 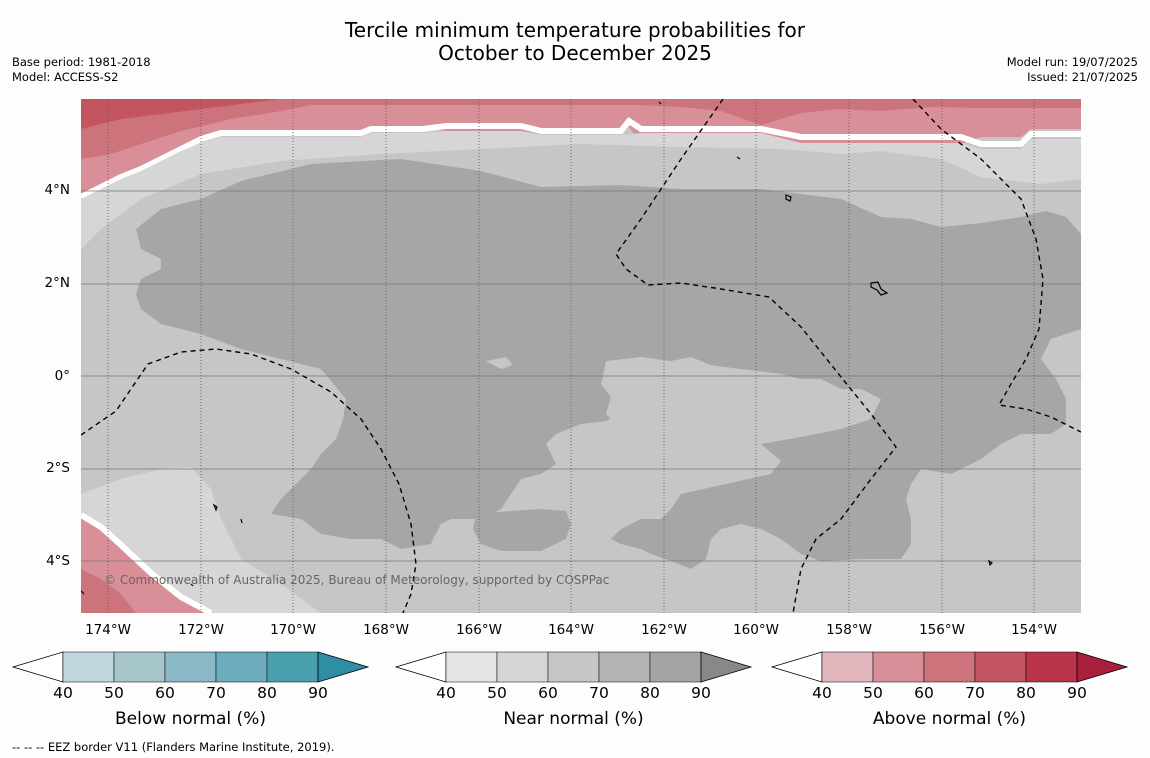 What do you see at coordinates (522, 530) in the screenshot?
I see `near-normal-80-lower` at bounding box center [522, 530].